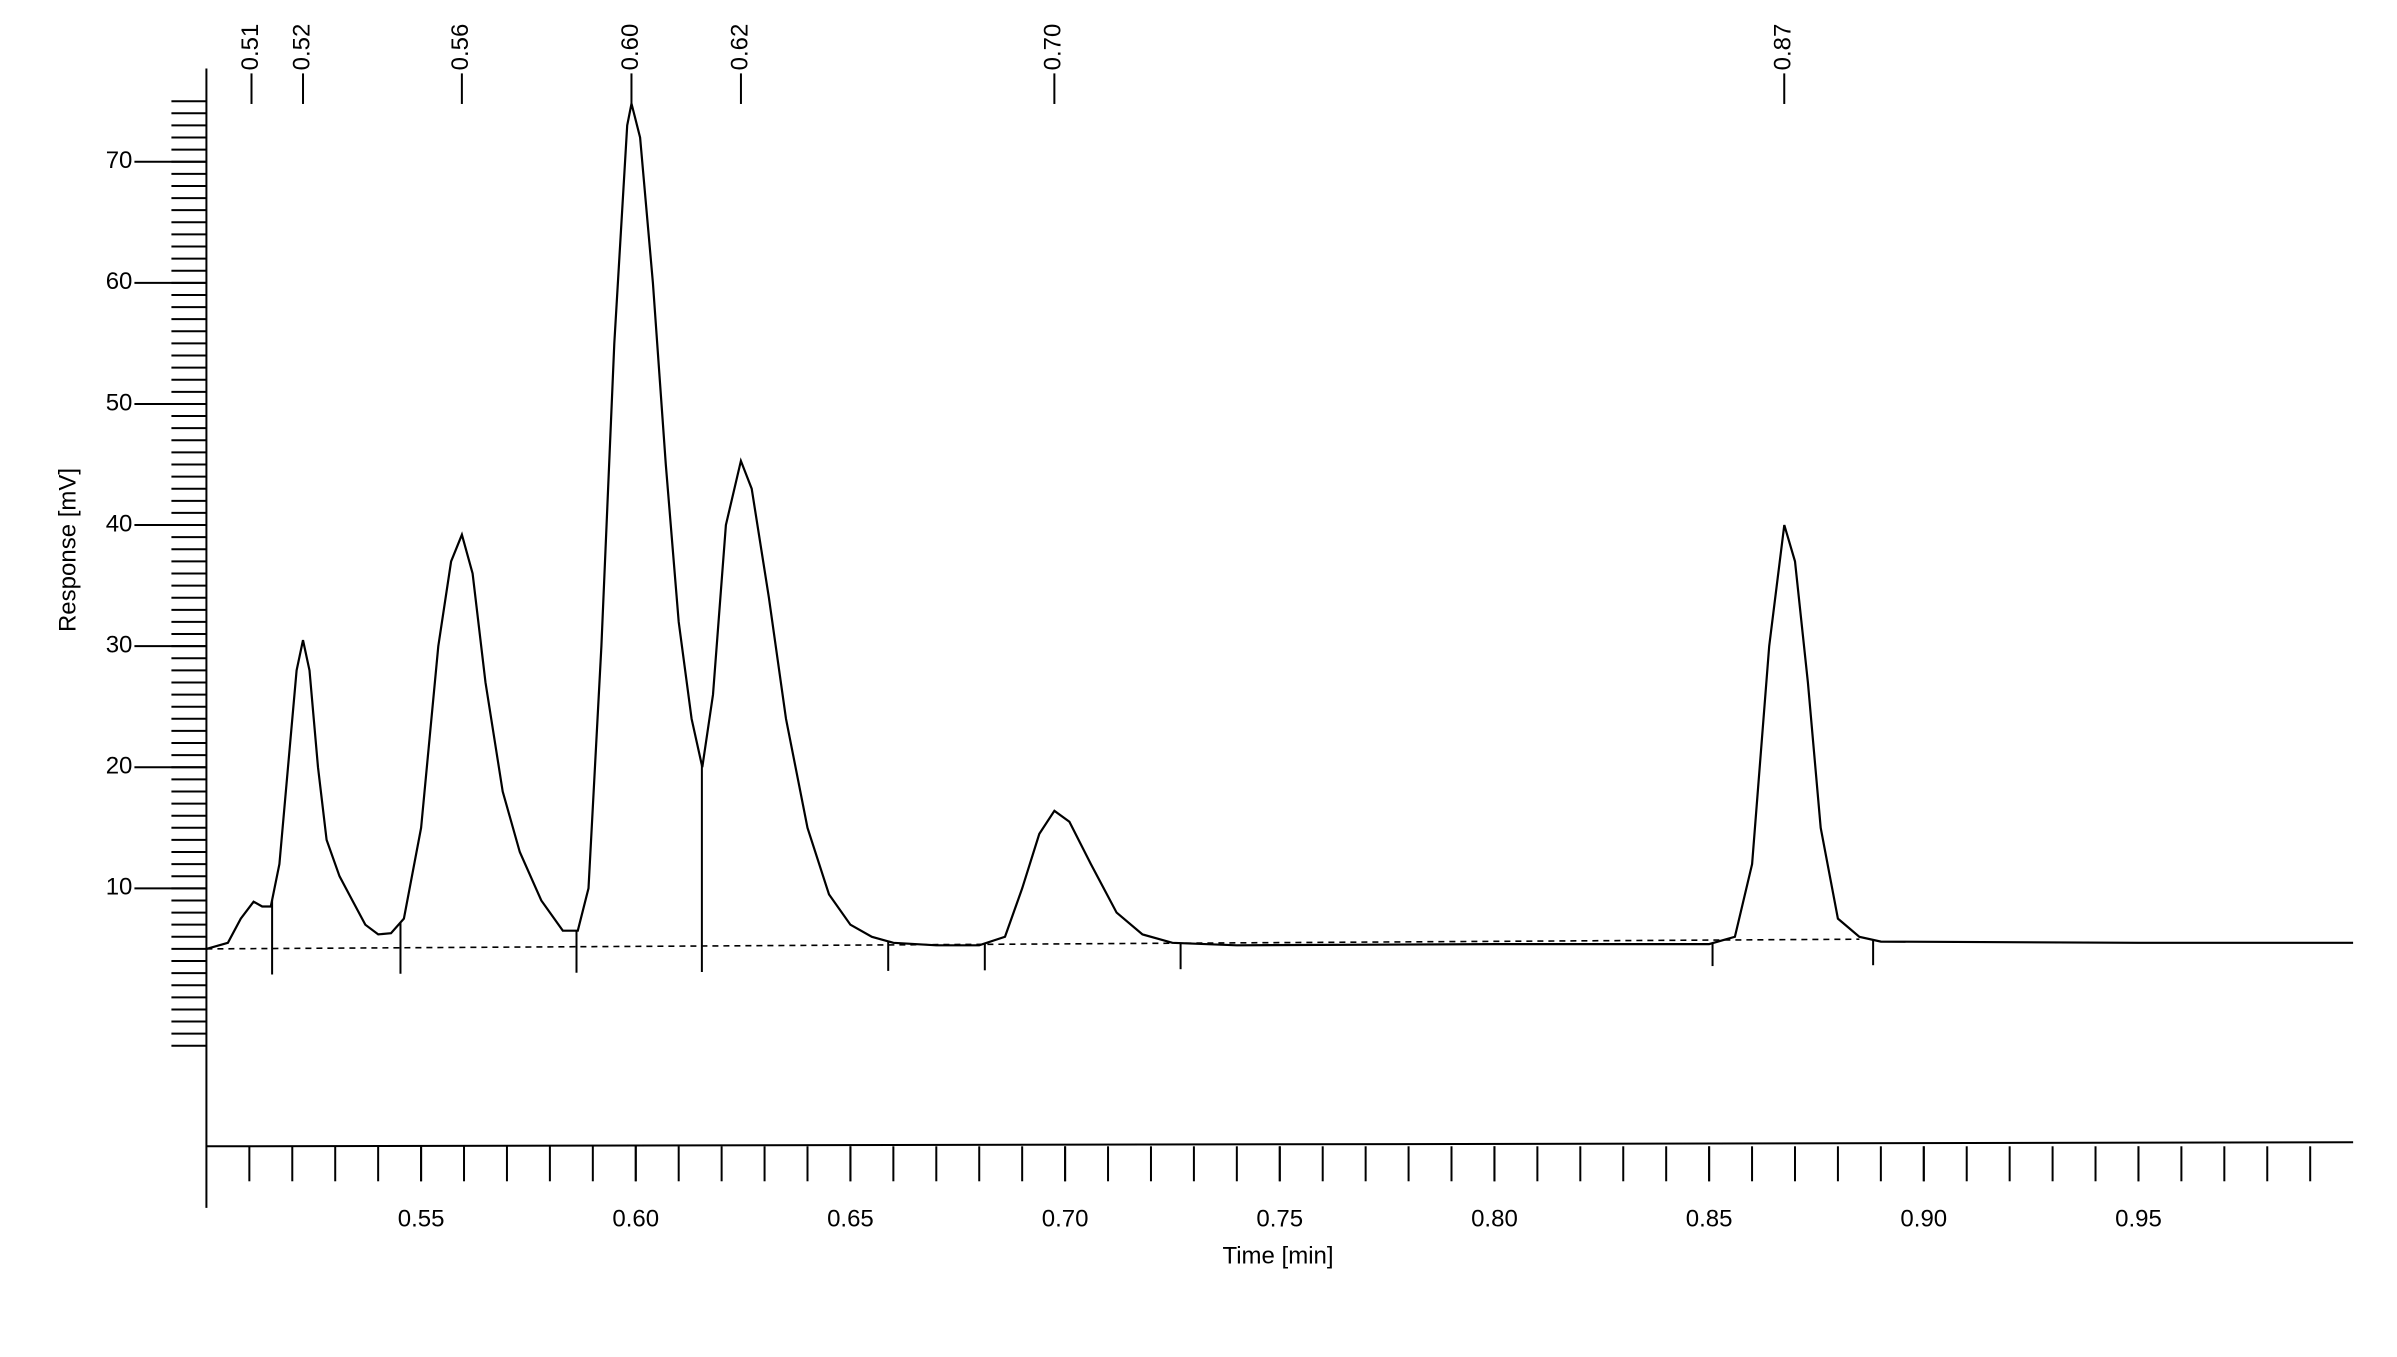 Image resolution: width=2397 pixels, height=1357 pixels. Describe the element at coordinates (1709, 1218) in the screenshot. I see `x-tick-label: 0.85` at that location.